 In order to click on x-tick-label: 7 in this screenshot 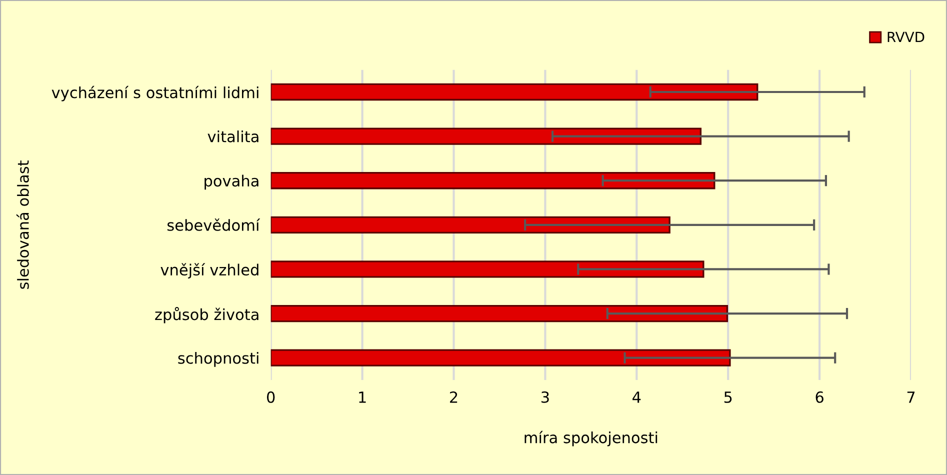, I will do `click(911, 397)`.